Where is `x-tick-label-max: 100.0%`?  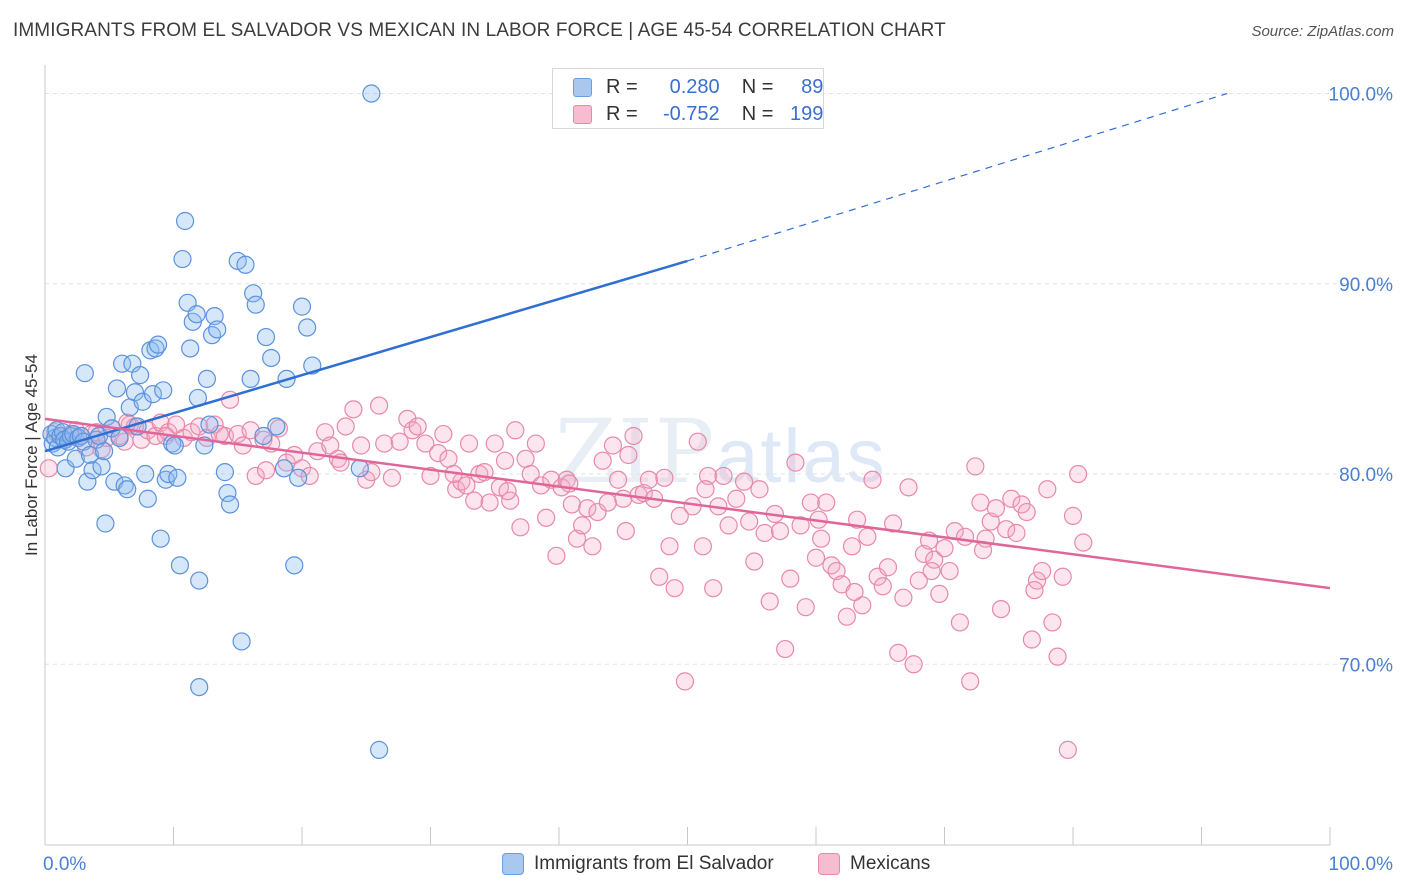 x-tick-label-max: 100.0% is located at coordinates (1361, 864).